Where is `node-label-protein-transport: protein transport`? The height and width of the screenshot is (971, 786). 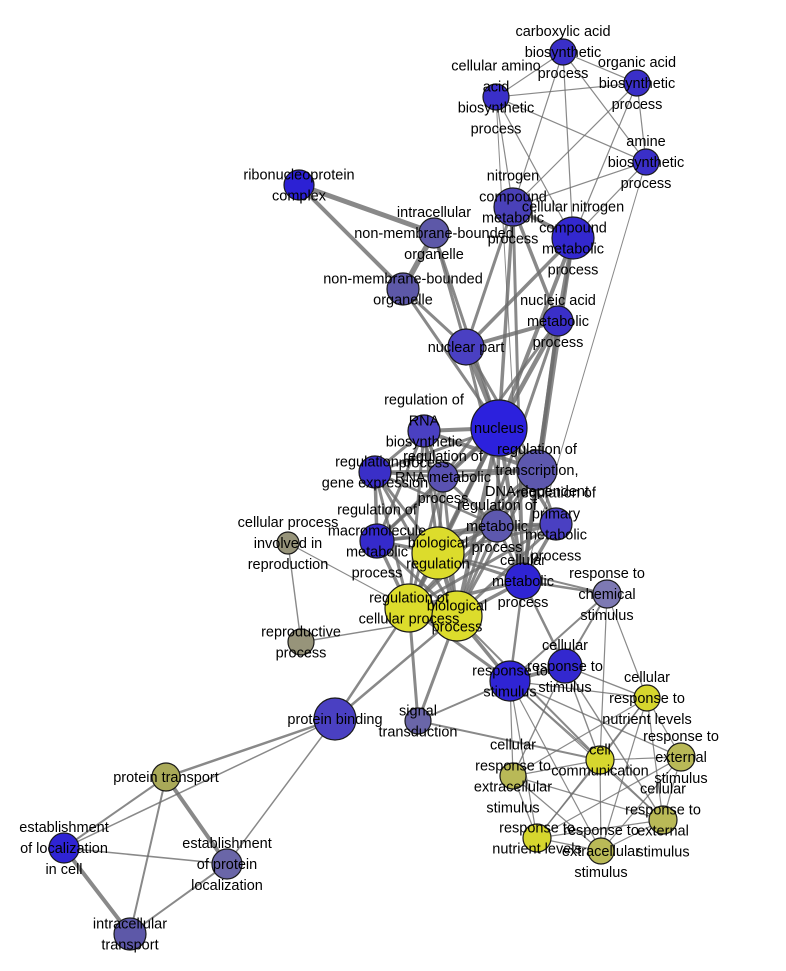 node-label-protein-transport: protein transport is located at coordinates (166, 778).